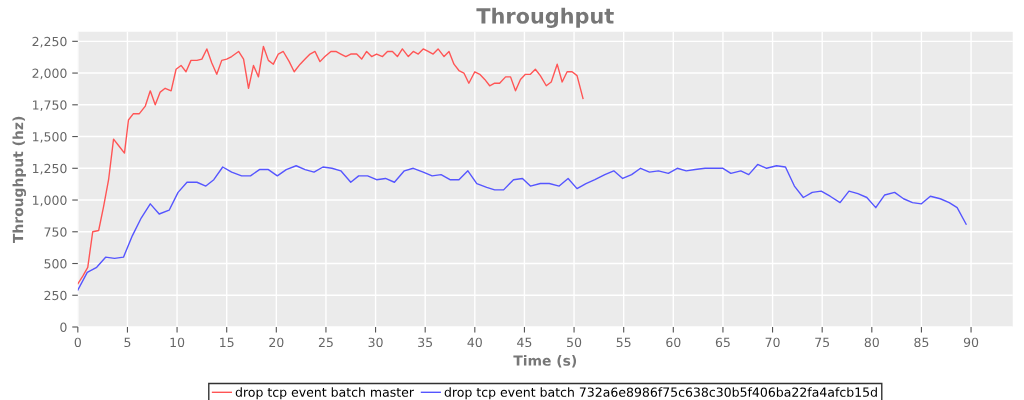 The width and height of the screenshot is (1024, 400). Describe the element at coordinates (673, 342) in the screenshot. I see `x-tick-label: 60` at that location.